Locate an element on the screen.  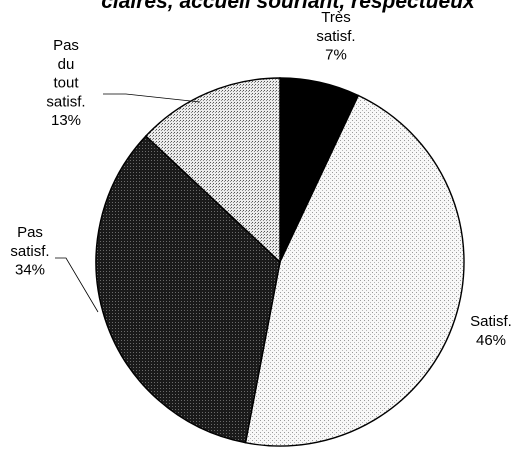
slice-label-3: Pas satisf. 34% is located at coordinates (29, 251).